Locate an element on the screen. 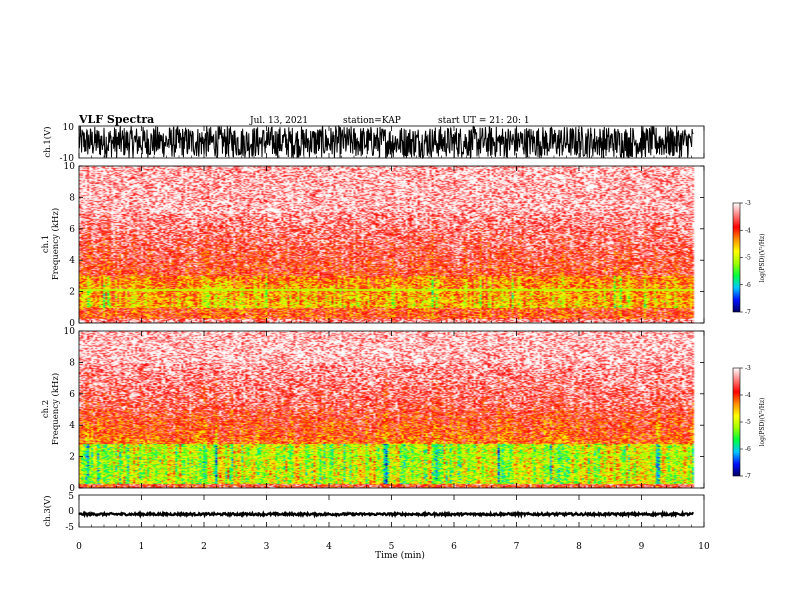 The height and width of the screenshot is (612, 792). ch1-ytick-top: 10 is located at coordinates (69, 128).